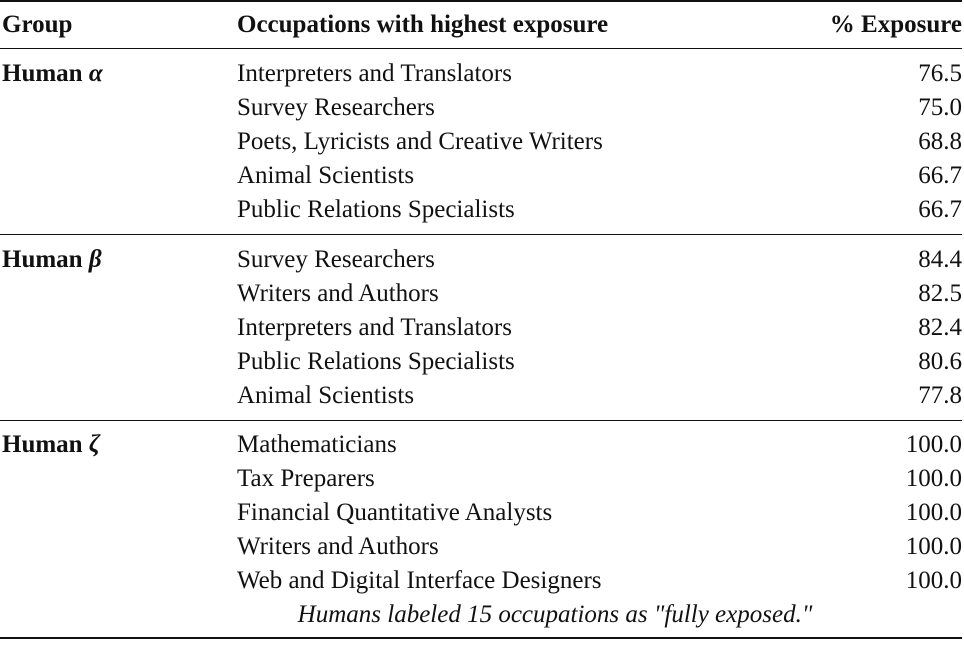  I want to click on header-group: Group, so click(37, 24).